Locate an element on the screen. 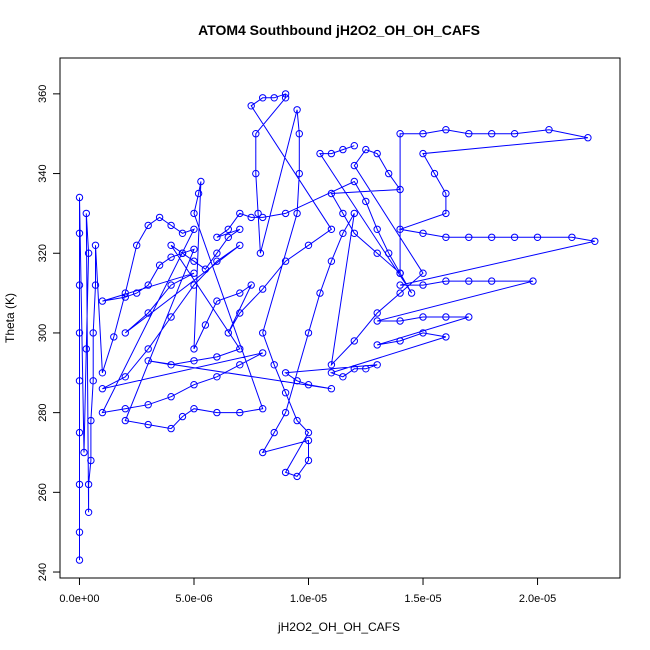  chart-title: ATOM4 Southbound jH2O2_OH_OH_CAFS is located at coordinates (339, 30).